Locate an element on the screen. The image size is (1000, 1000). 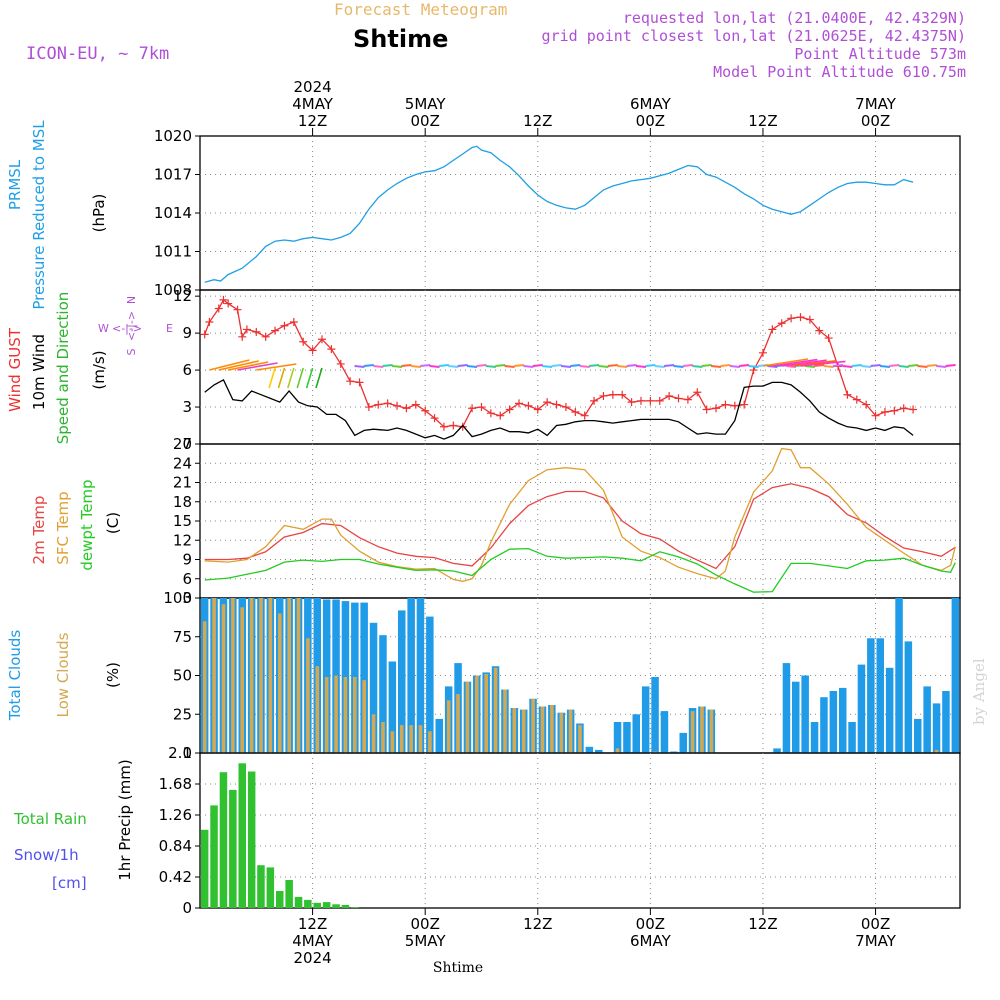
top-axis-label: 12Z is located at coordinates (312, 121).